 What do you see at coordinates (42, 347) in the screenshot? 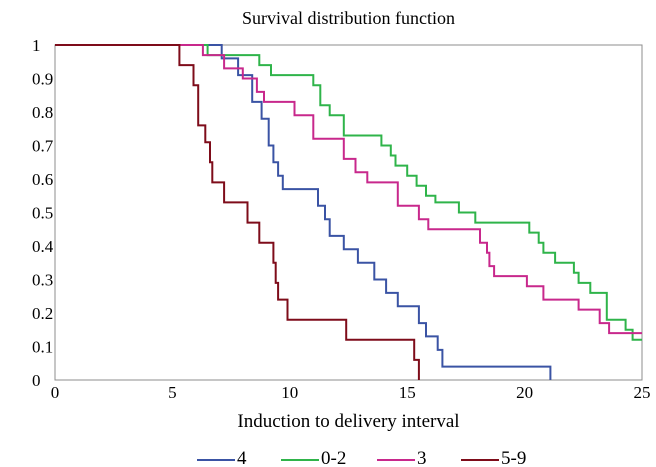
I see `y-tick-label: 0.1` at bounding box center [42, 347].